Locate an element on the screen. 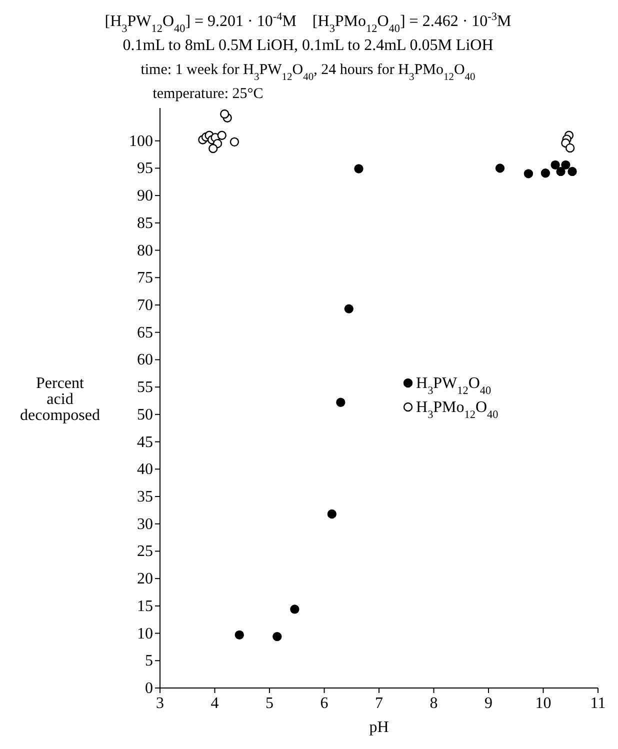 Image resolution: width=618 pixels, height=749 pixels. y-tick-label: 45 is located at coordinates (145, 442).